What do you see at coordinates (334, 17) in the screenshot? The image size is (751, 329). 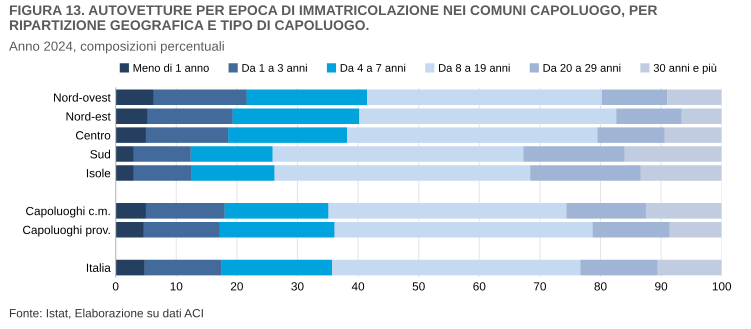 I see `chart-title: FIGURA 13. AUTOVETTURE PER EPOCA DI IMMATRICOLAZIONE NEI COMUNI CAPOLUOGO, PER RIPARTIZIONE GEOGRAFICA E TIPO DI CAPOLUOGO.` at bounding box center [334, 17].